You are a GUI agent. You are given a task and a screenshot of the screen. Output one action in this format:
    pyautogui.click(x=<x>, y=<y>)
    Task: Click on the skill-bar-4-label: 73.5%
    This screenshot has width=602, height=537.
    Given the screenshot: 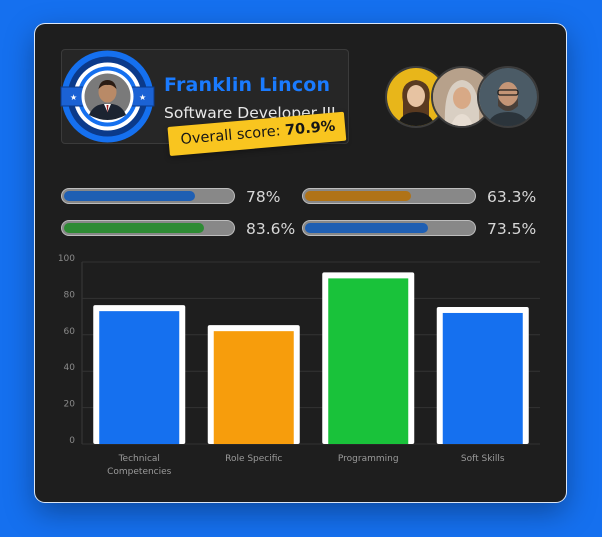 What is the action you would take?
    pyautogui.click(x=512, y=229)
    